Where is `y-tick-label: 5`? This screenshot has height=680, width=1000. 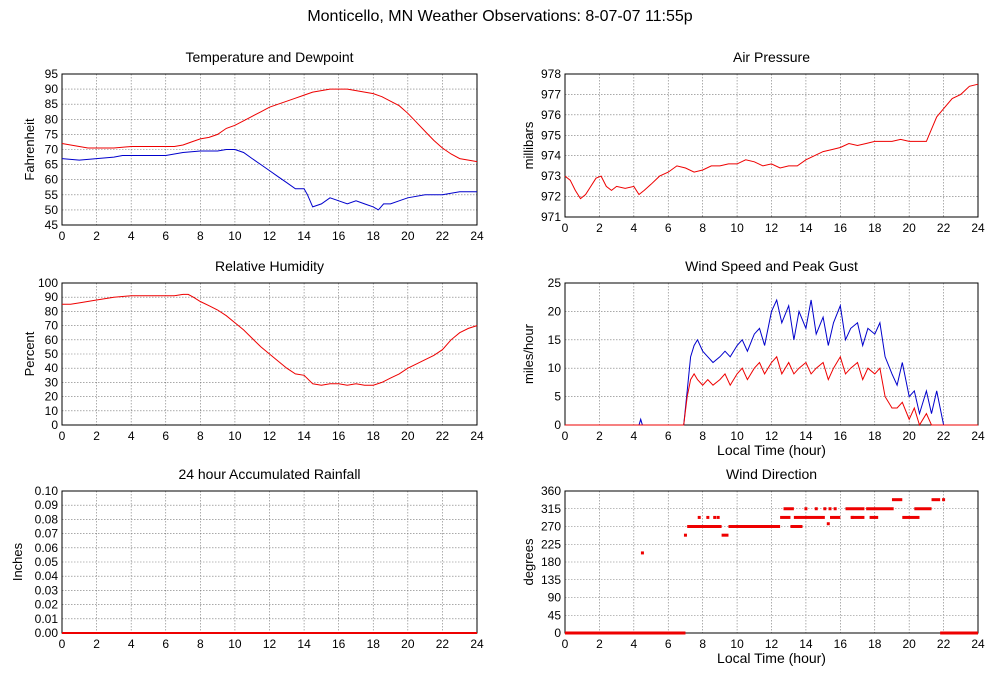
y-tick-label: 5 is located at coordinates (557, 397).